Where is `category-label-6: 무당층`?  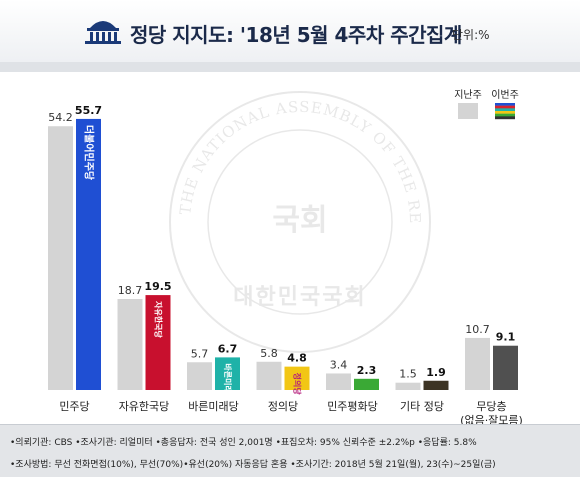 category-label-6: 무당층 is located at coordinates (491, 406).